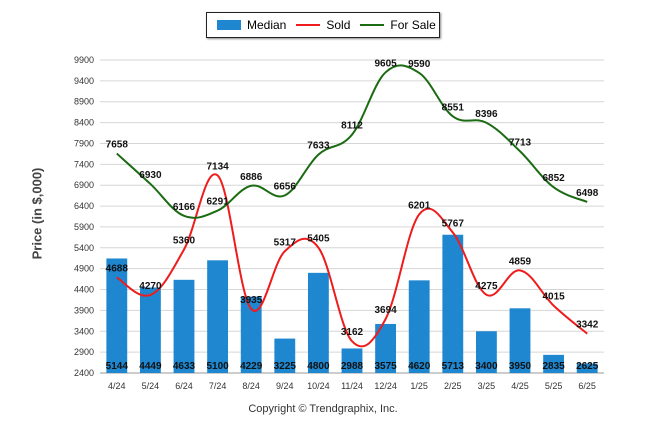 This screenshot has height=434, width=646. What do you see at coordinates (323, 409) in the screenshot?
I see `copyright: Copyright © Trendgraphix, Inc.` at bounding box center [323, 409].